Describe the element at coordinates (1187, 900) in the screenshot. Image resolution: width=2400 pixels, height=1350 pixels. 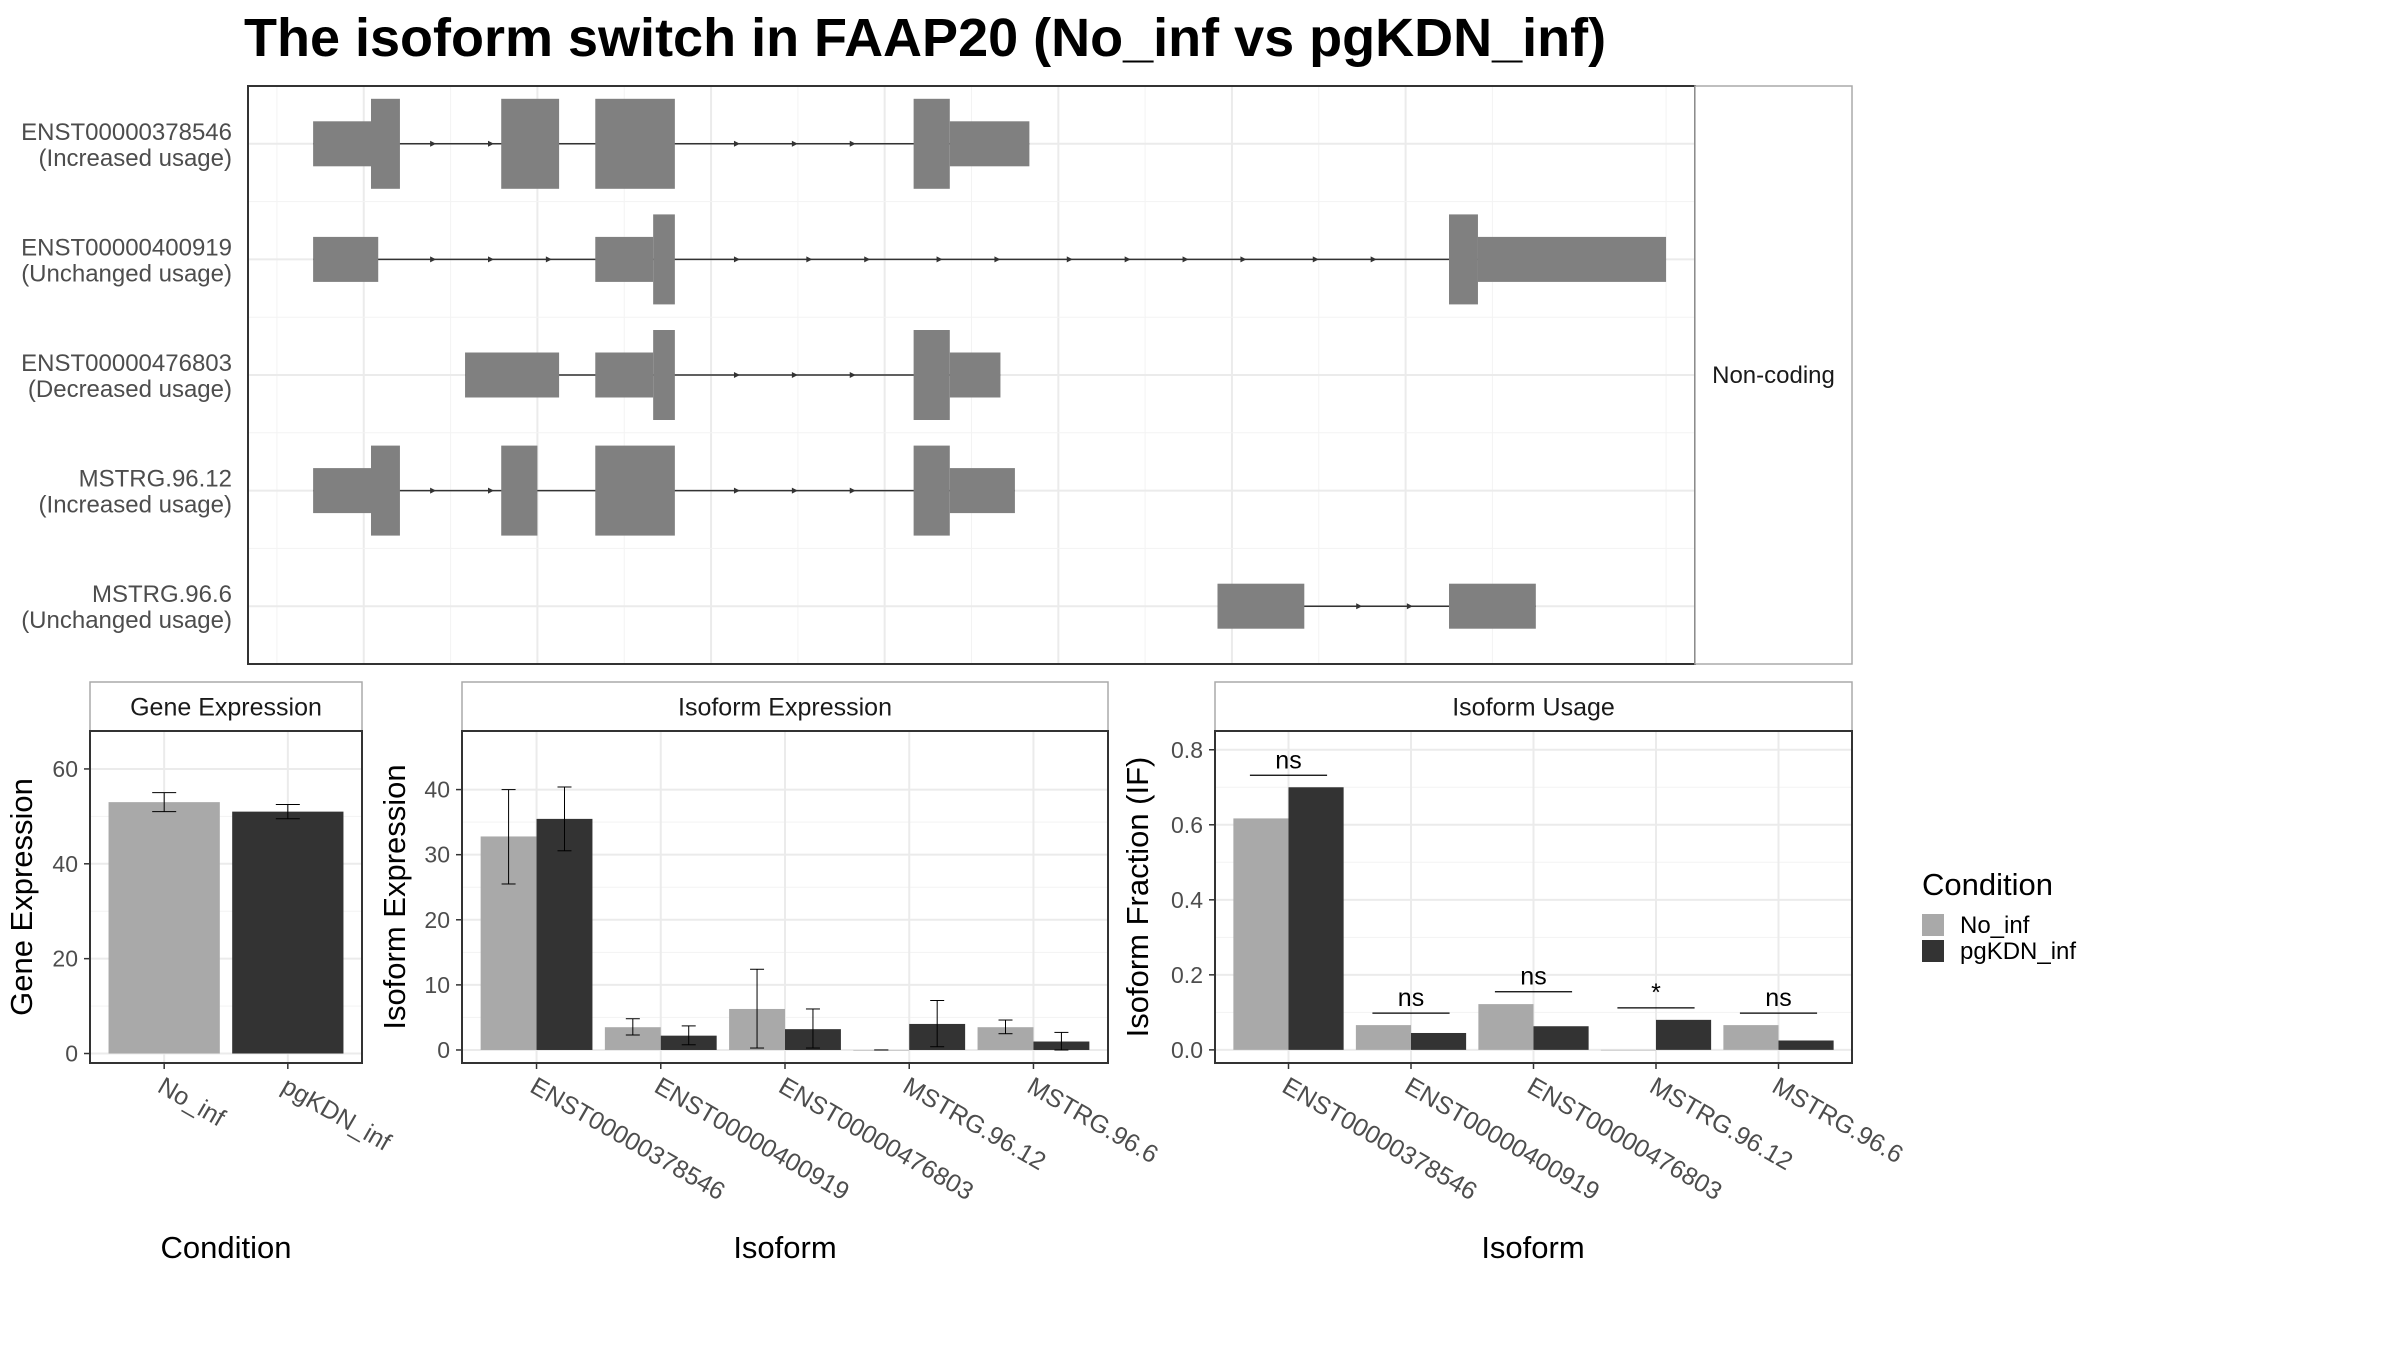
I see `y-tick-label: 0.4` at that location.